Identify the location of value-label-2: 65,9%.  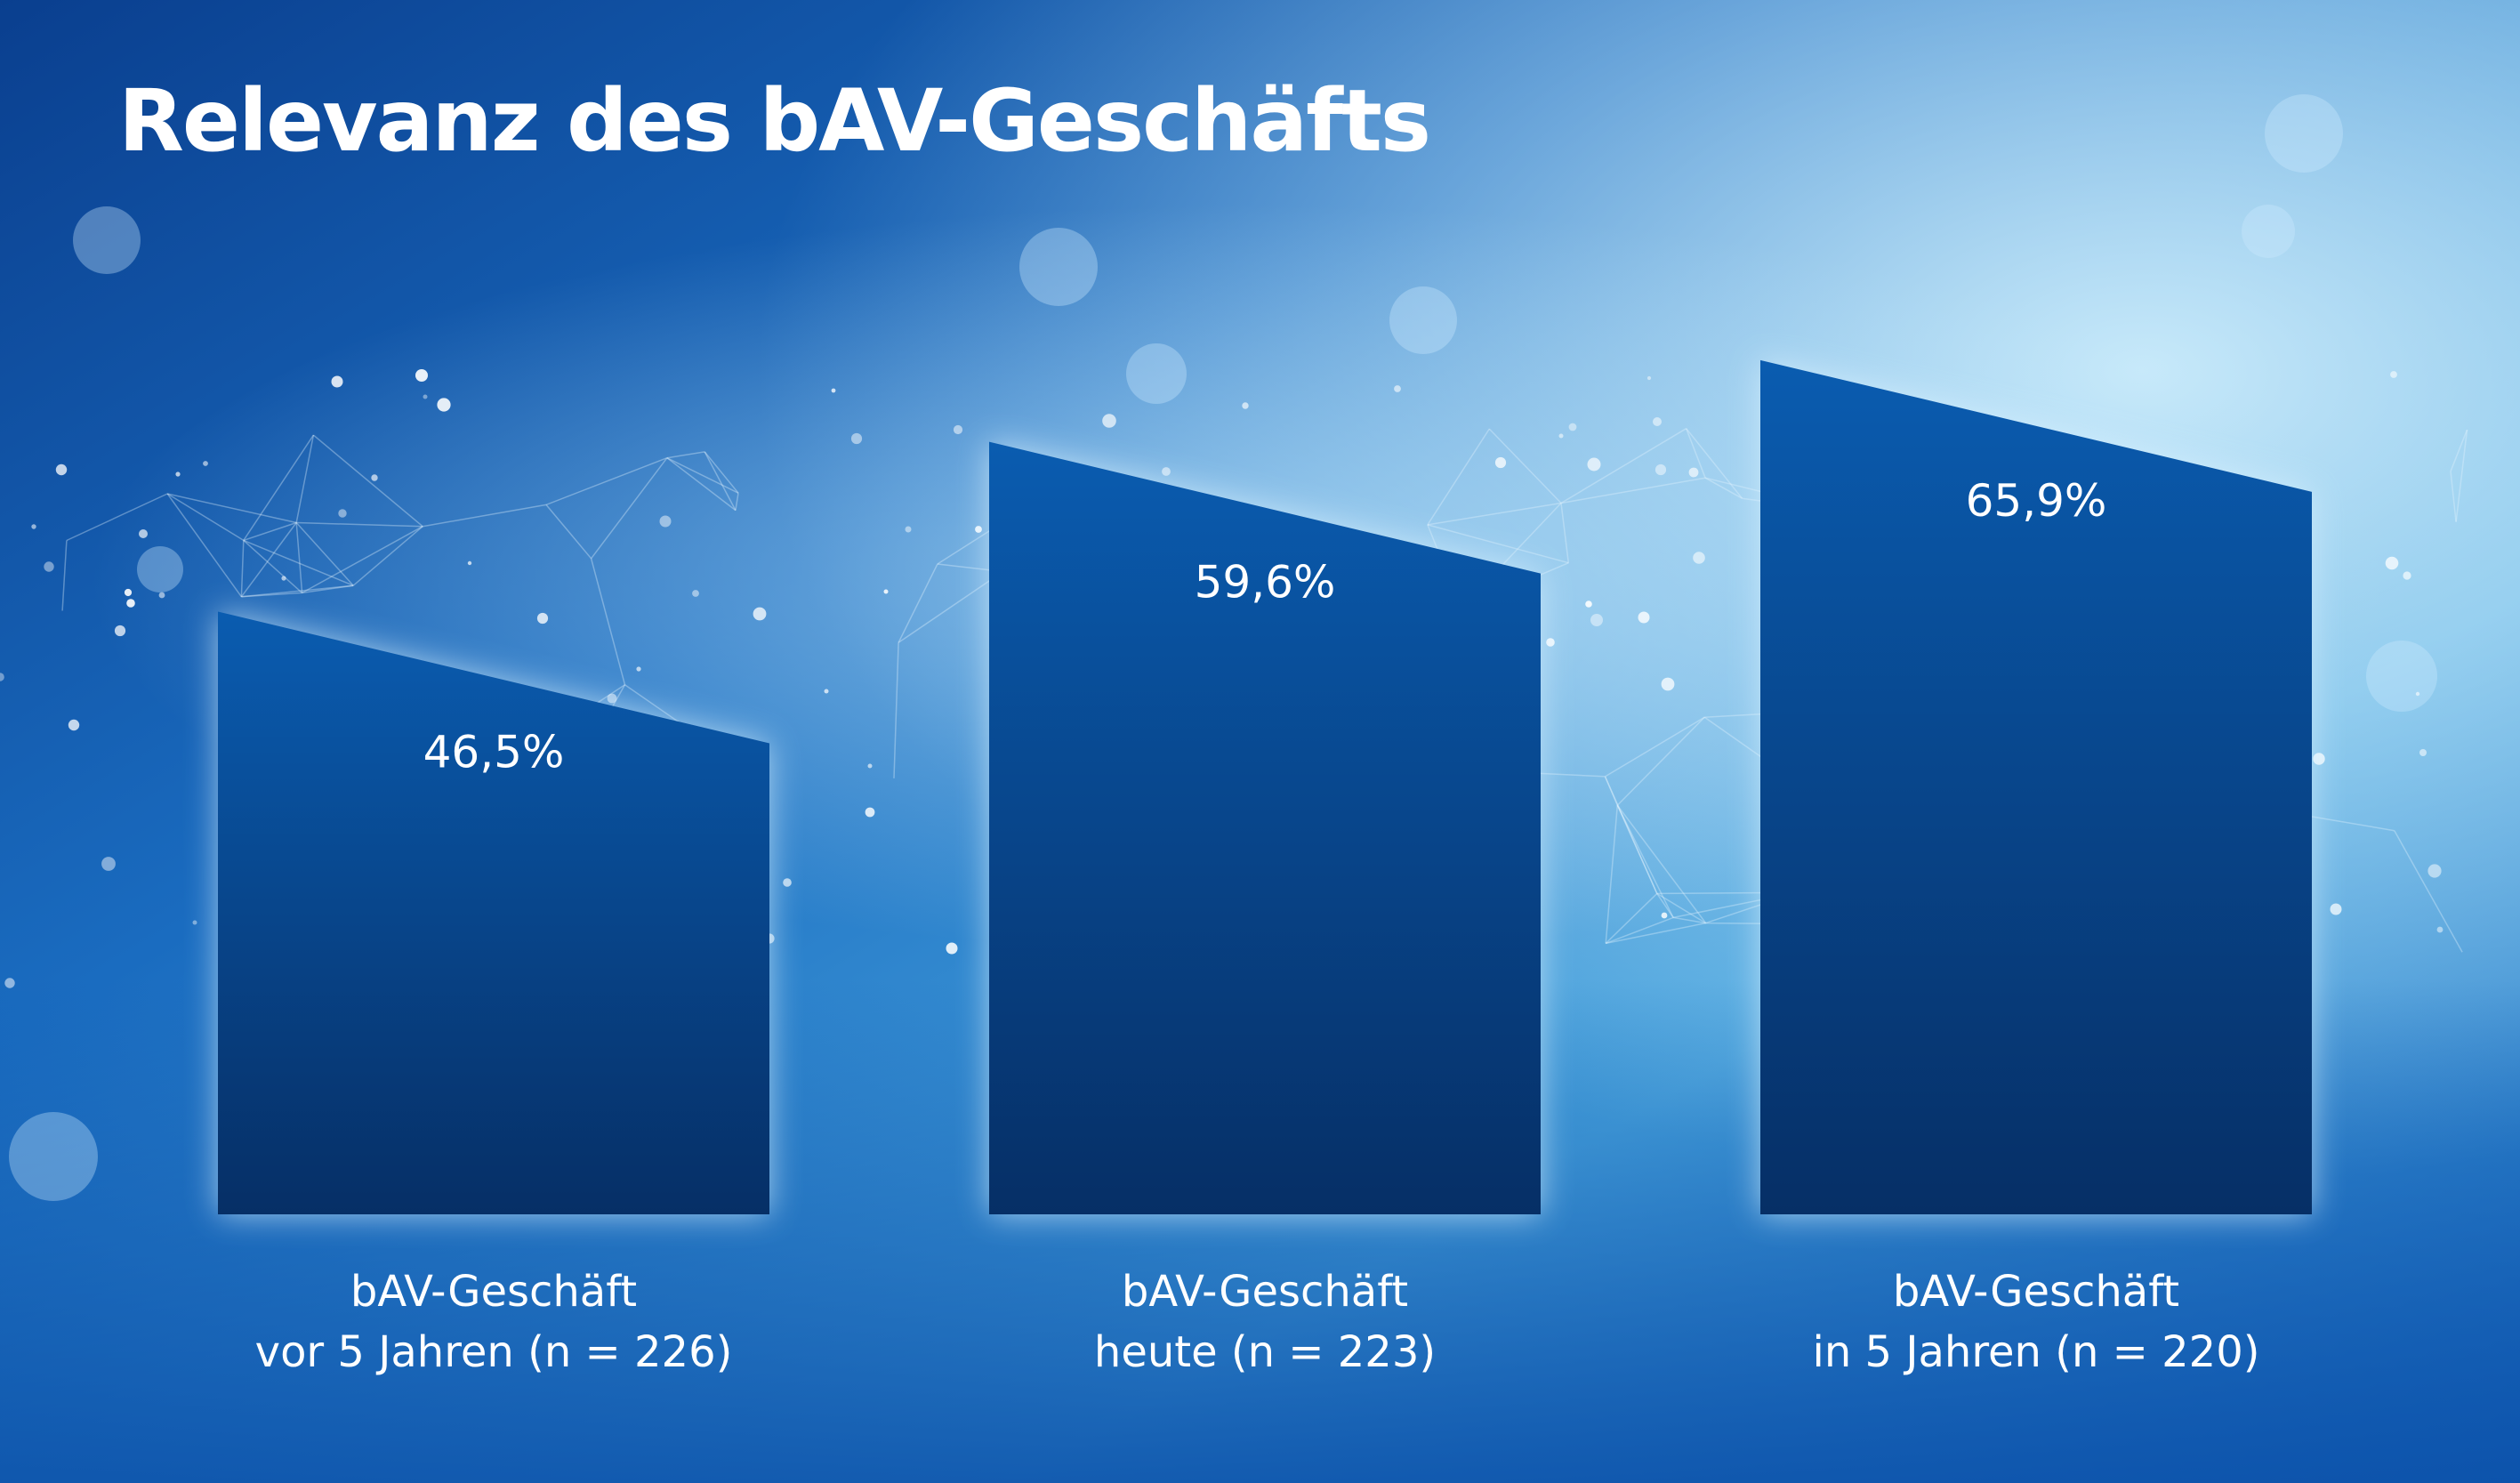
(2036, 501).